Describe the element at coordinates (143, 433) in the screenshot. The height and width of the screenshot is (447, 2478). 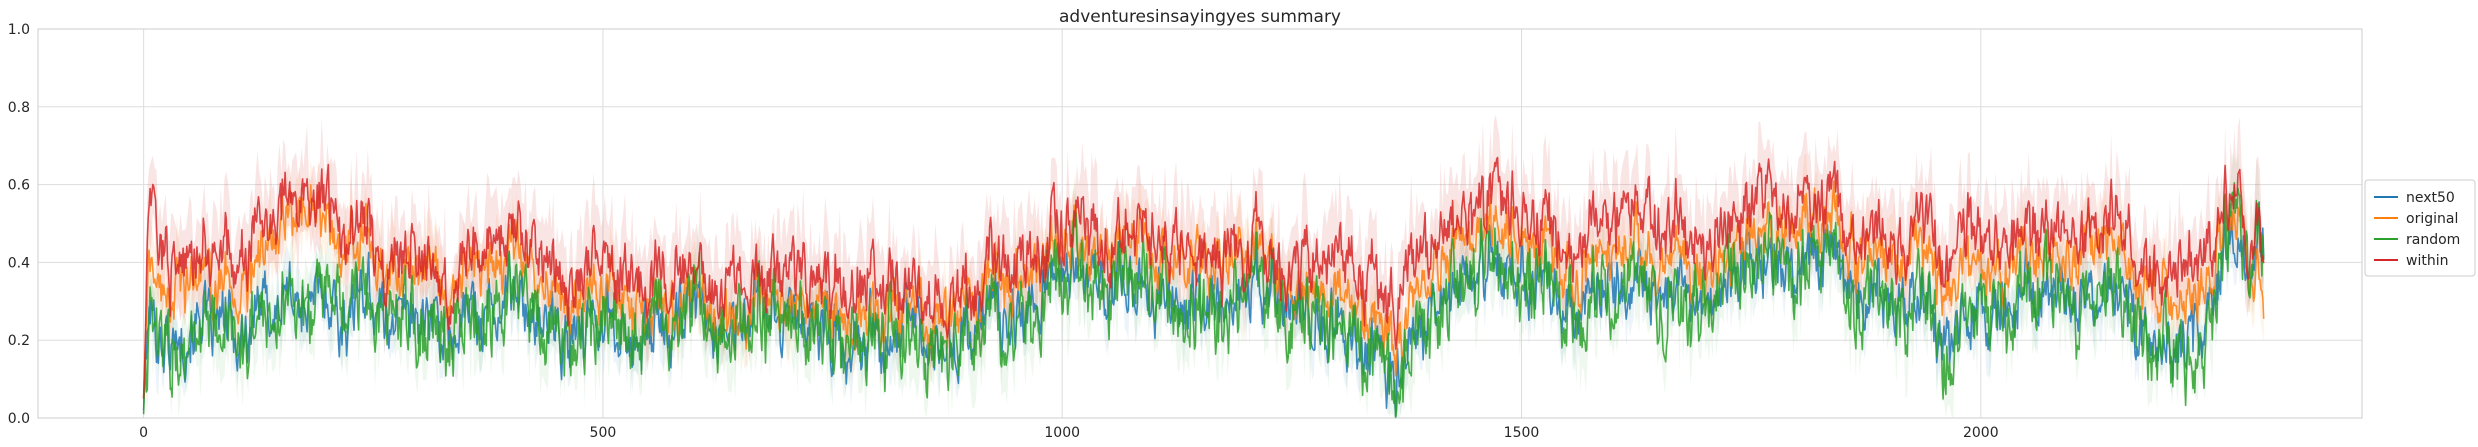
I see `x-tick-label: 0` at that location.